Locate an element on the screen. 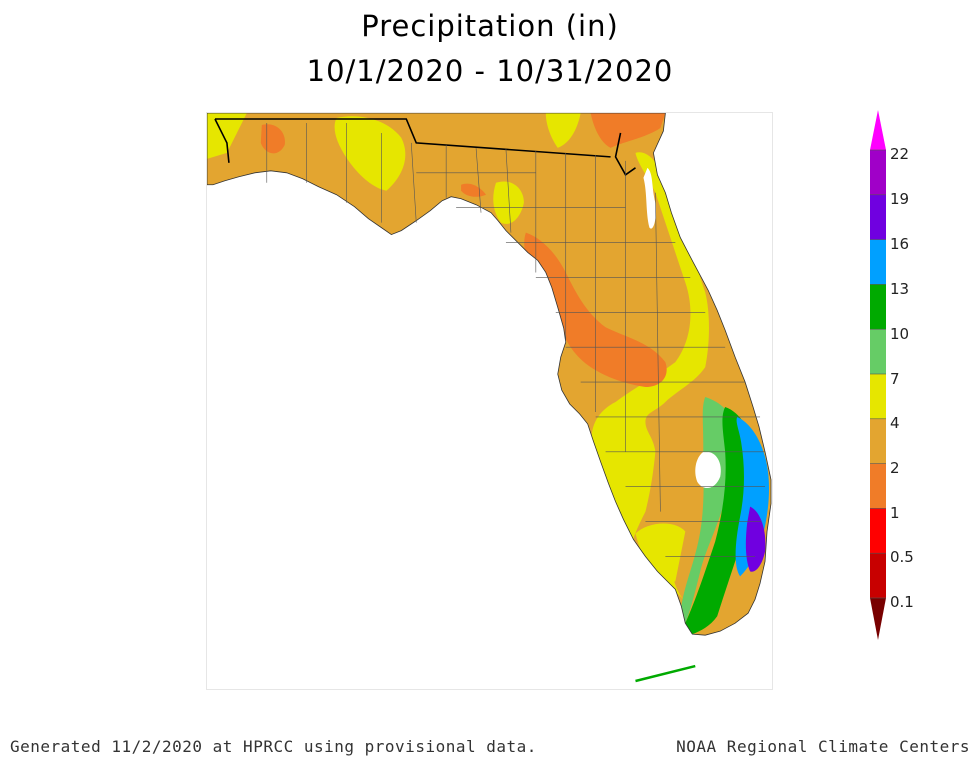 This screenshot has width=980, height=757. zone-4-7-bigbend is located at coordinates (508, 202).